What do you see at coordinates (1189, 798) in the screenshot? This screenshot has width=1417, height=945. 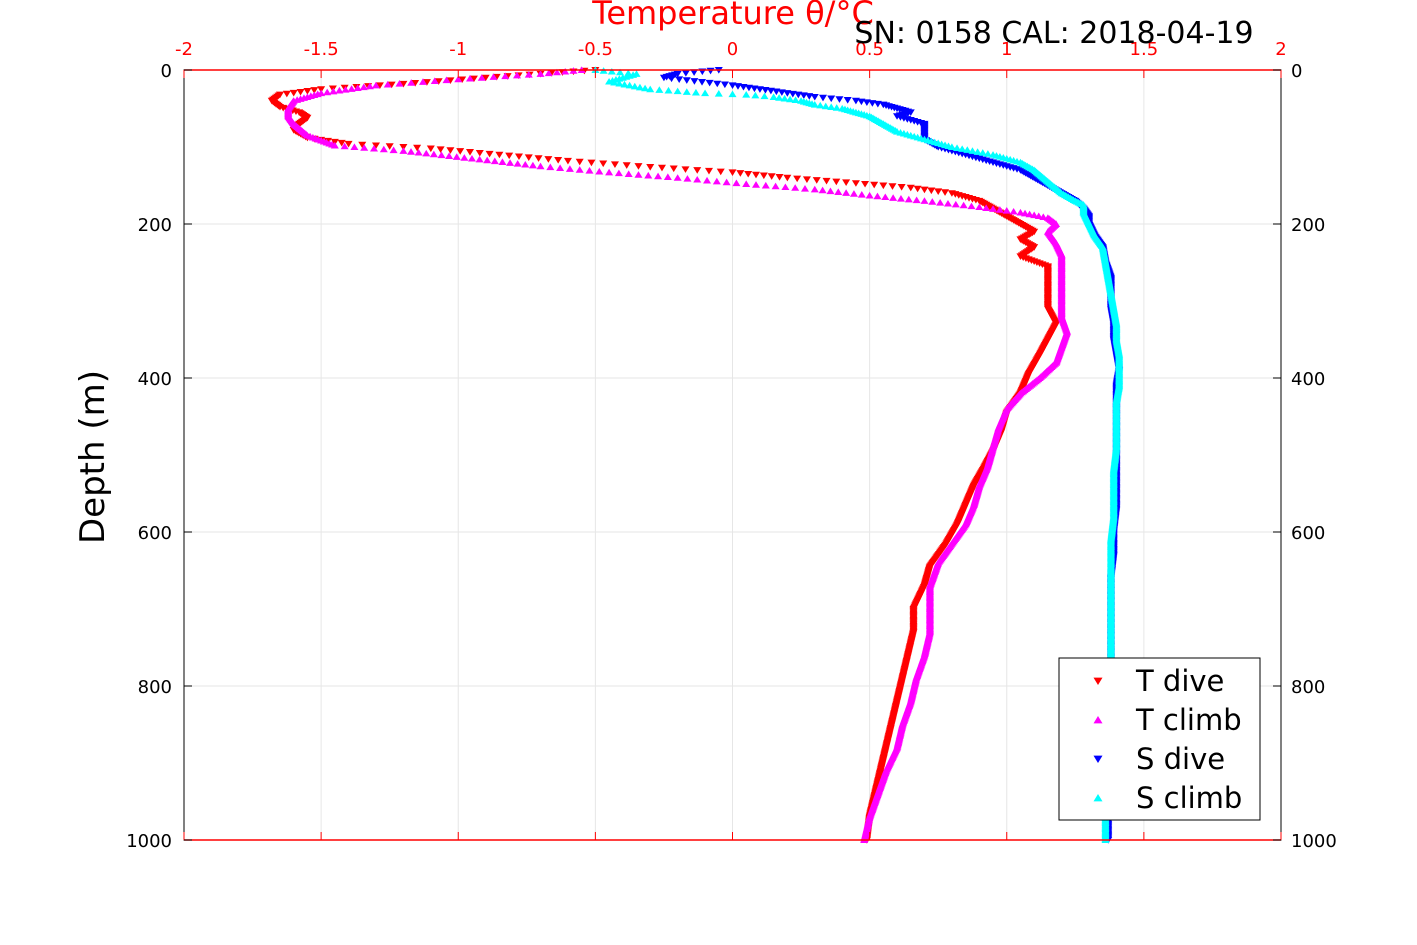 I see `legend-label: S climb` at bounding box center [1189, 798].